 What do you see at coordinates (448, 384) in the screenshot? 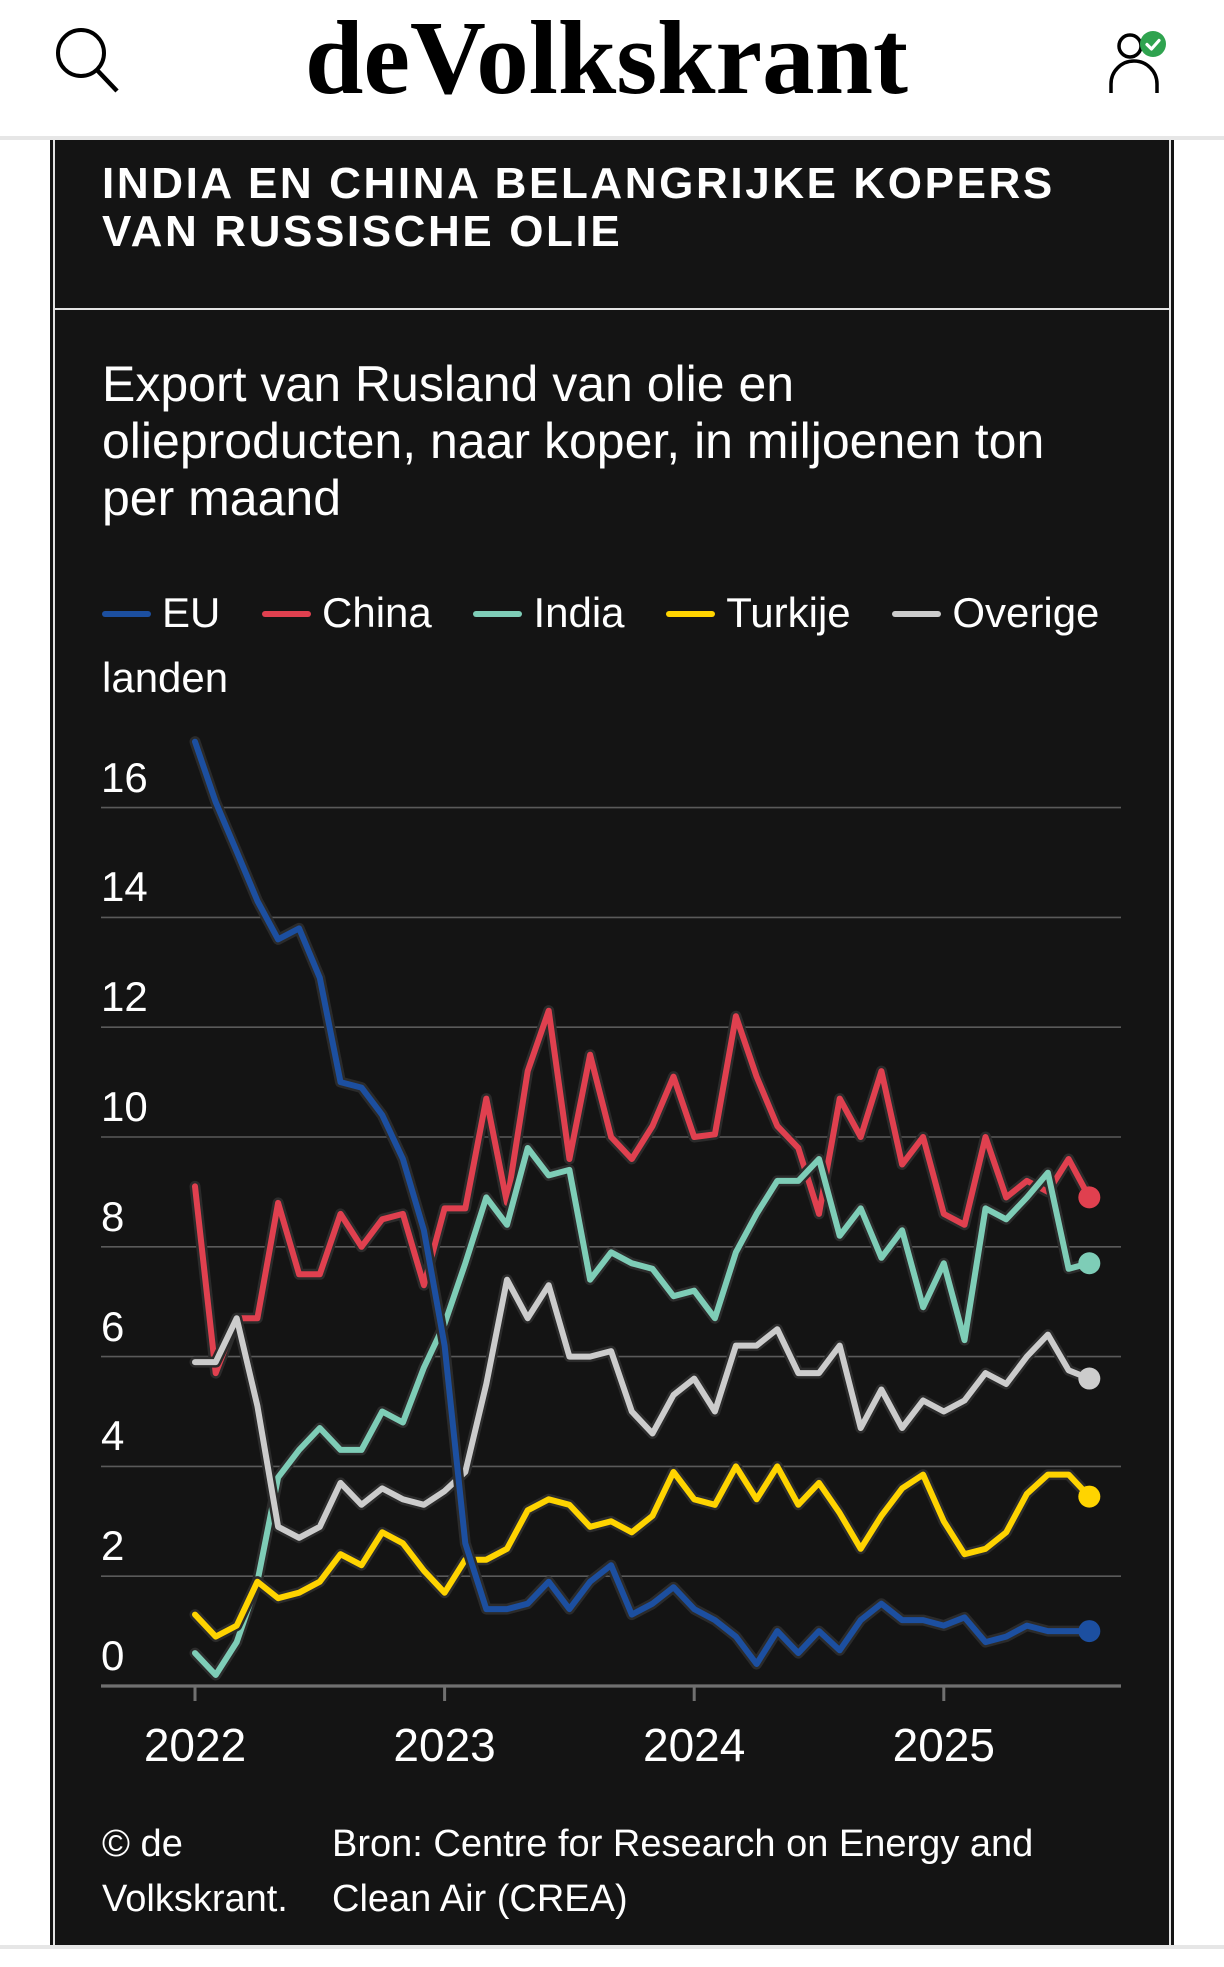
I see `chart-subtitle-line: Export van Rusland van olie en` at bounding box center [448, 384].